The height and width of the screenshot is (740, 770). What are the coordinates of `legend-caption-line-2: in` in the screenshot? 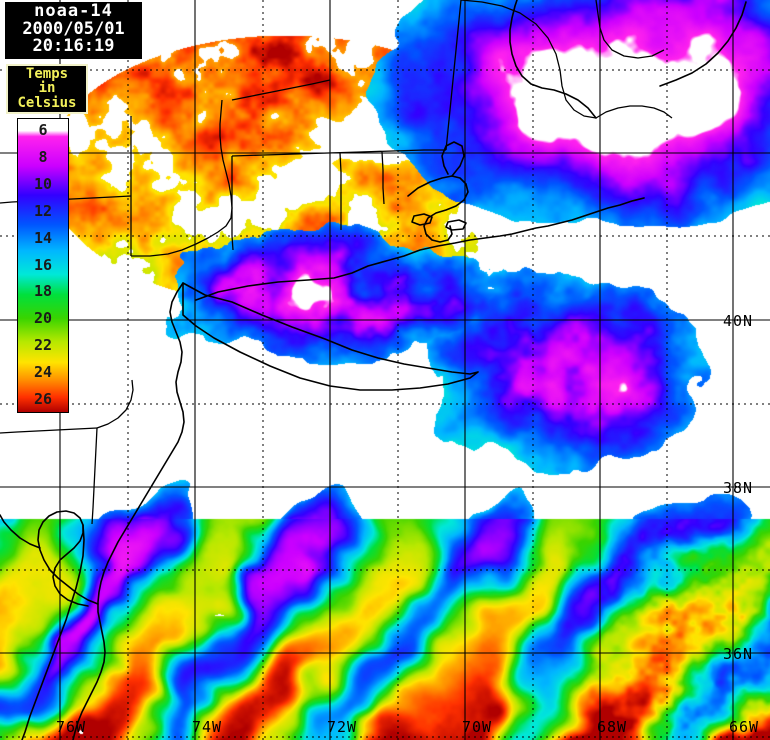 It's located at (47, 88).